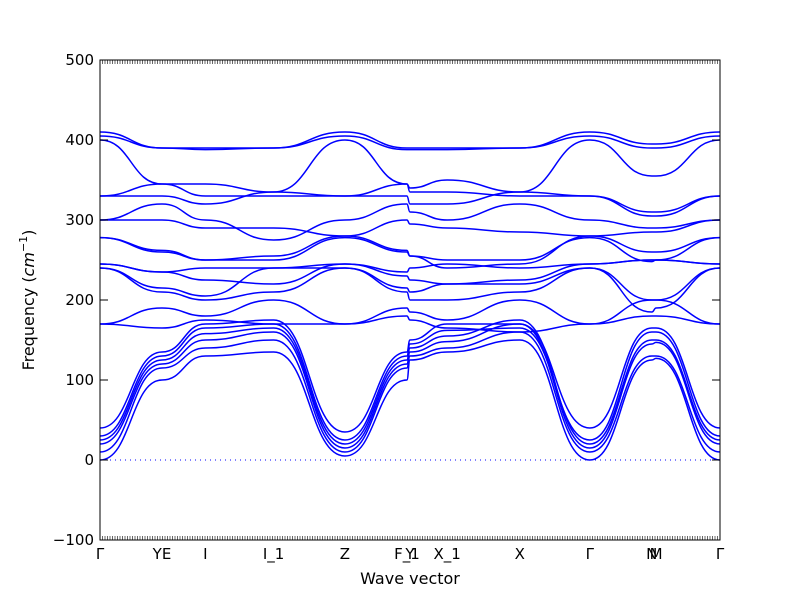 This screenshot has height=600, width=800. Describe the element at coordinates (79, 140) in the screenshot. I see `y-tick-label: 400` at that location.